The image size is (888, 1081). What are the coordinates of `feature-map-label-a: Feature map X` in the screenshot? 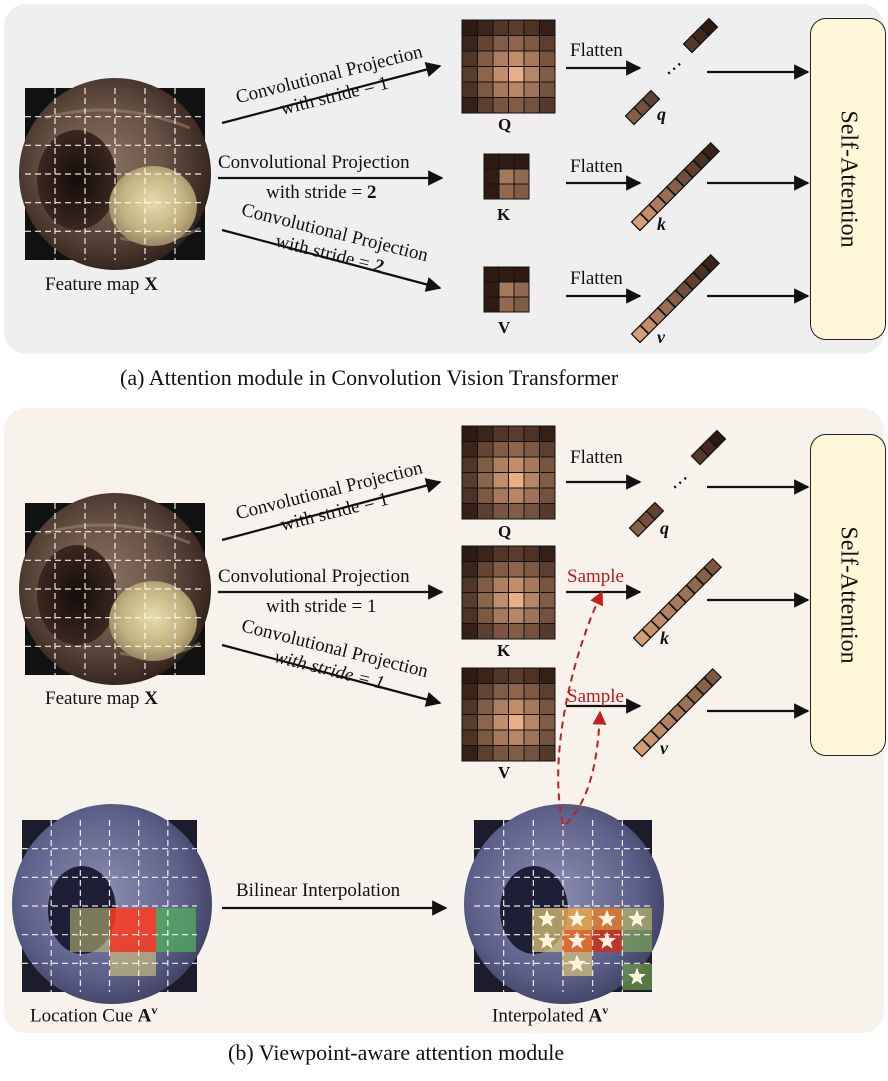 It's located at (101, 284).